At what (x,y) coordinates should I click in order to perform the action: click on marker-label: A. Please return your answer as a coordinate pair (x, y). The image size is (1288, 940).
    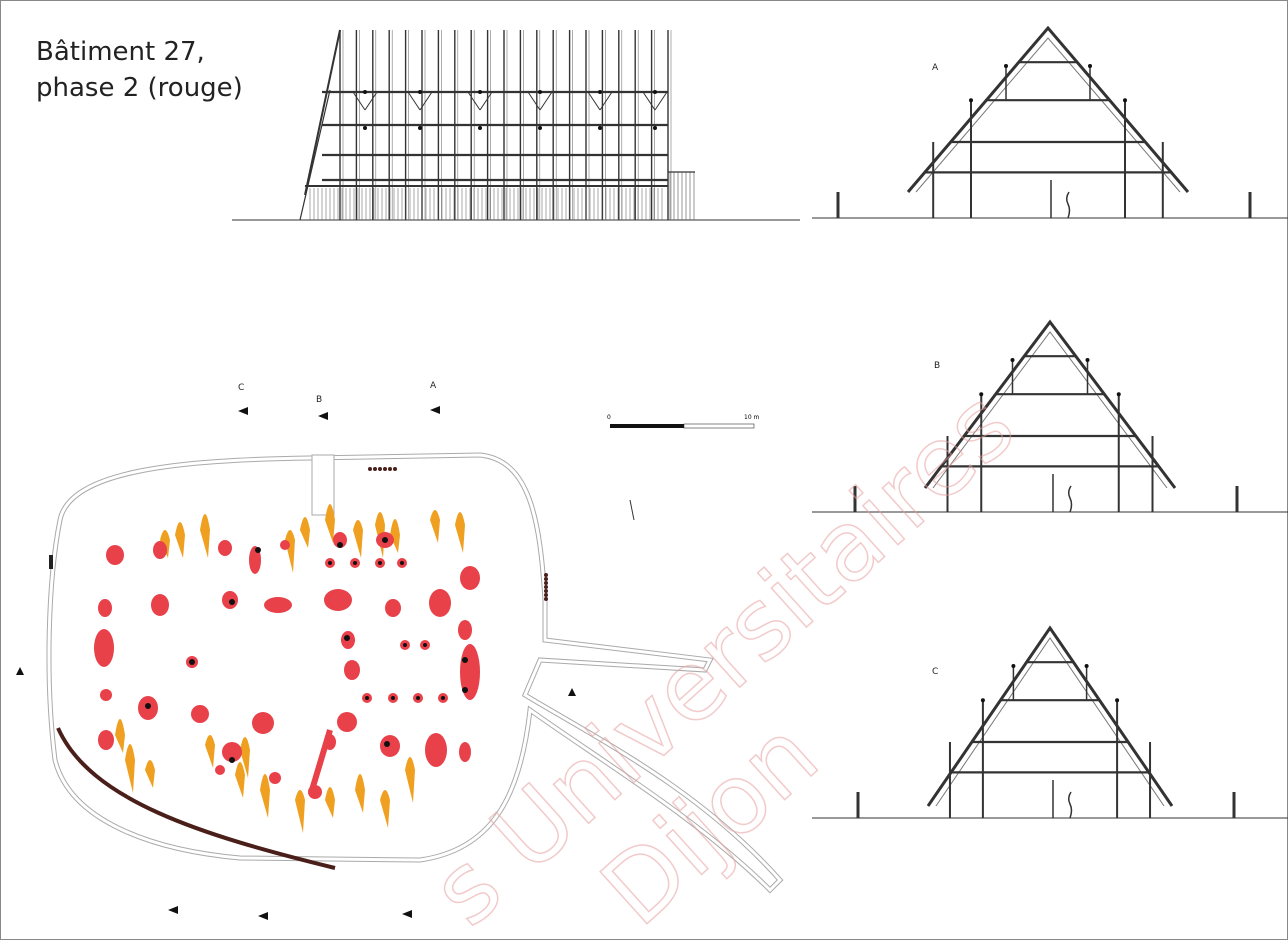
    Looking at the image, I should click on (433, 386).